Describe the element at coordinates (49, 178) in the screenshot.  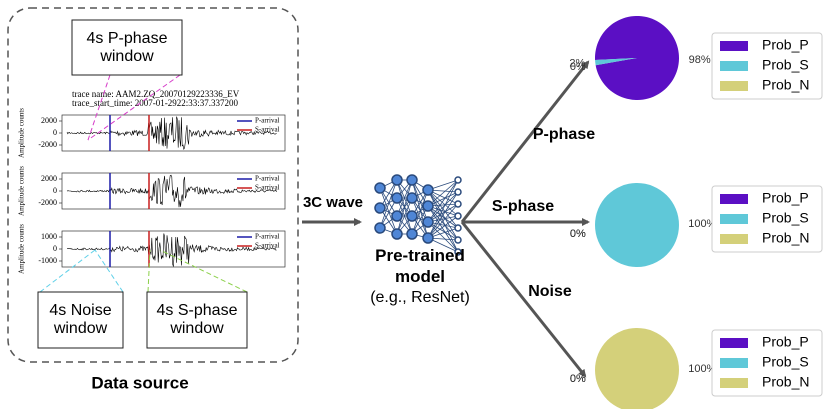
I see `y-tick-label: 2000` at that location.